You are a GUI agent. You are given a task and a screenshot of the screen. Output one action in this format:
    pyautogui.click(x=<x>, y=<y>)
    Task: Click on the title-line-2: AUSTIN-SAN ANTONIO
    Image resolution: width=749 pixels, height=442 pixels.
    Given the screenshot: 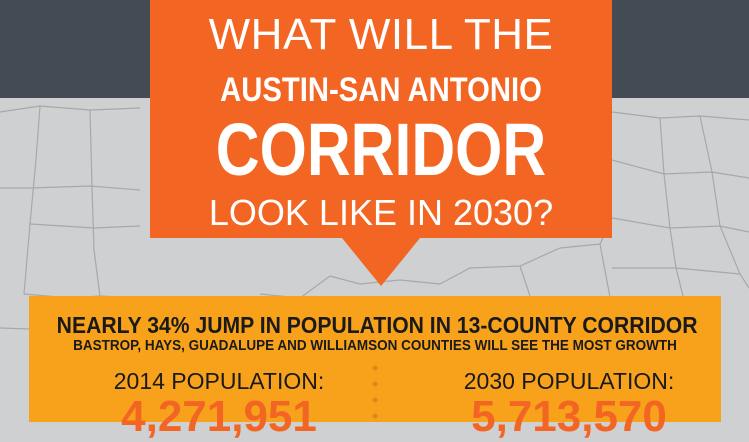 What is the action you would take?
    pyautogui.click(x=381, y=90)
    